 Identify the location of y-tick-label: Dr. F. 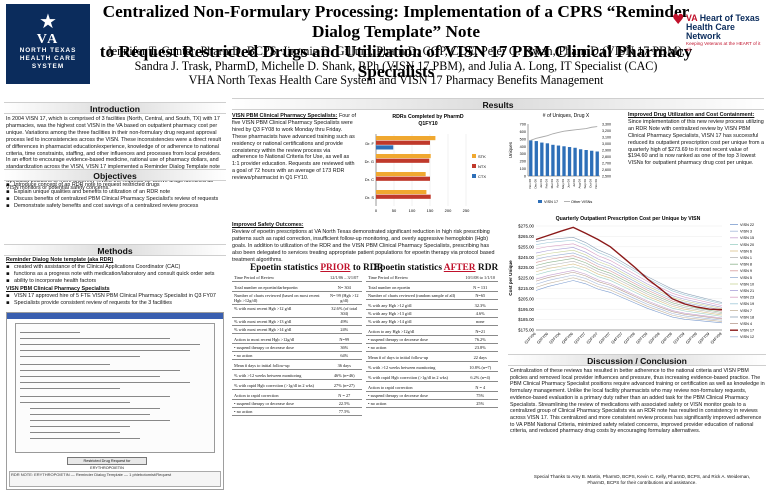
(369, 143).